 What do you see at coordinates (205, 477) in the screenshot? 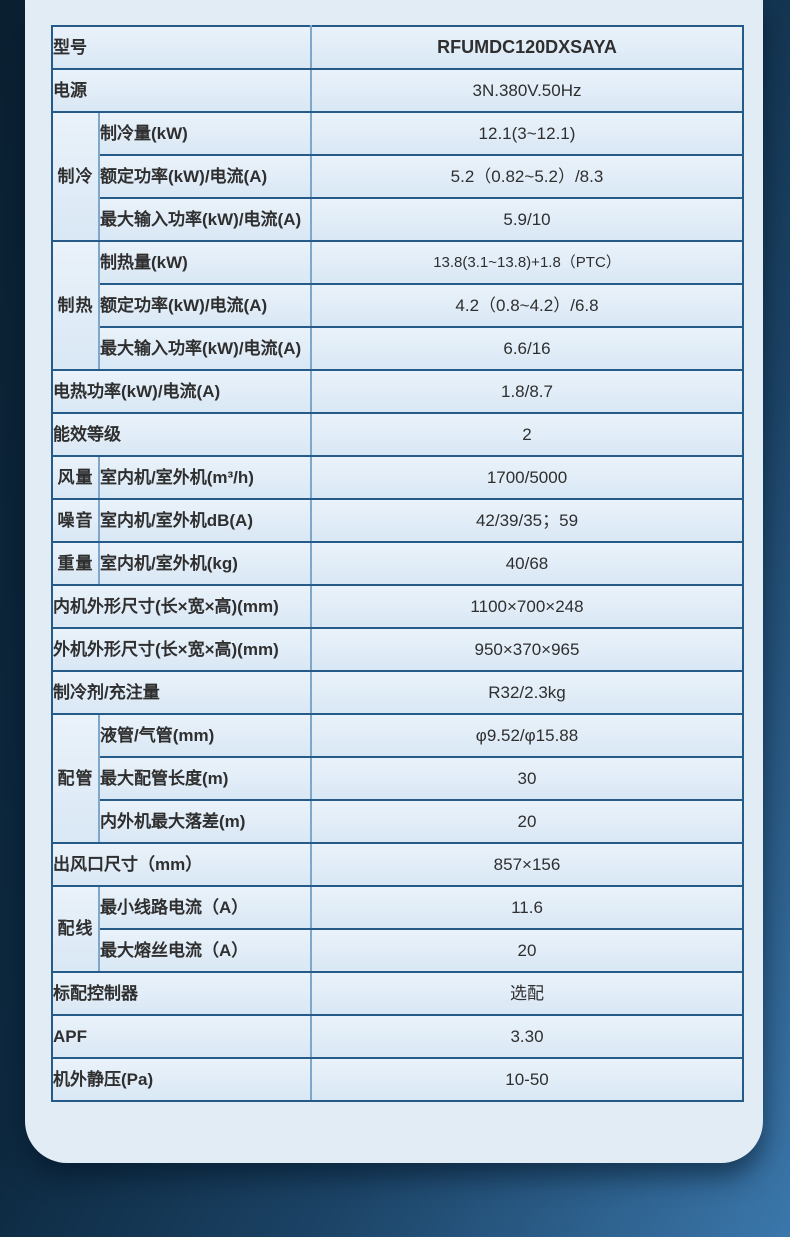
I see `spec-label-cell: 室内机/室外机(m³/h)` at bounding box center [205, 477].